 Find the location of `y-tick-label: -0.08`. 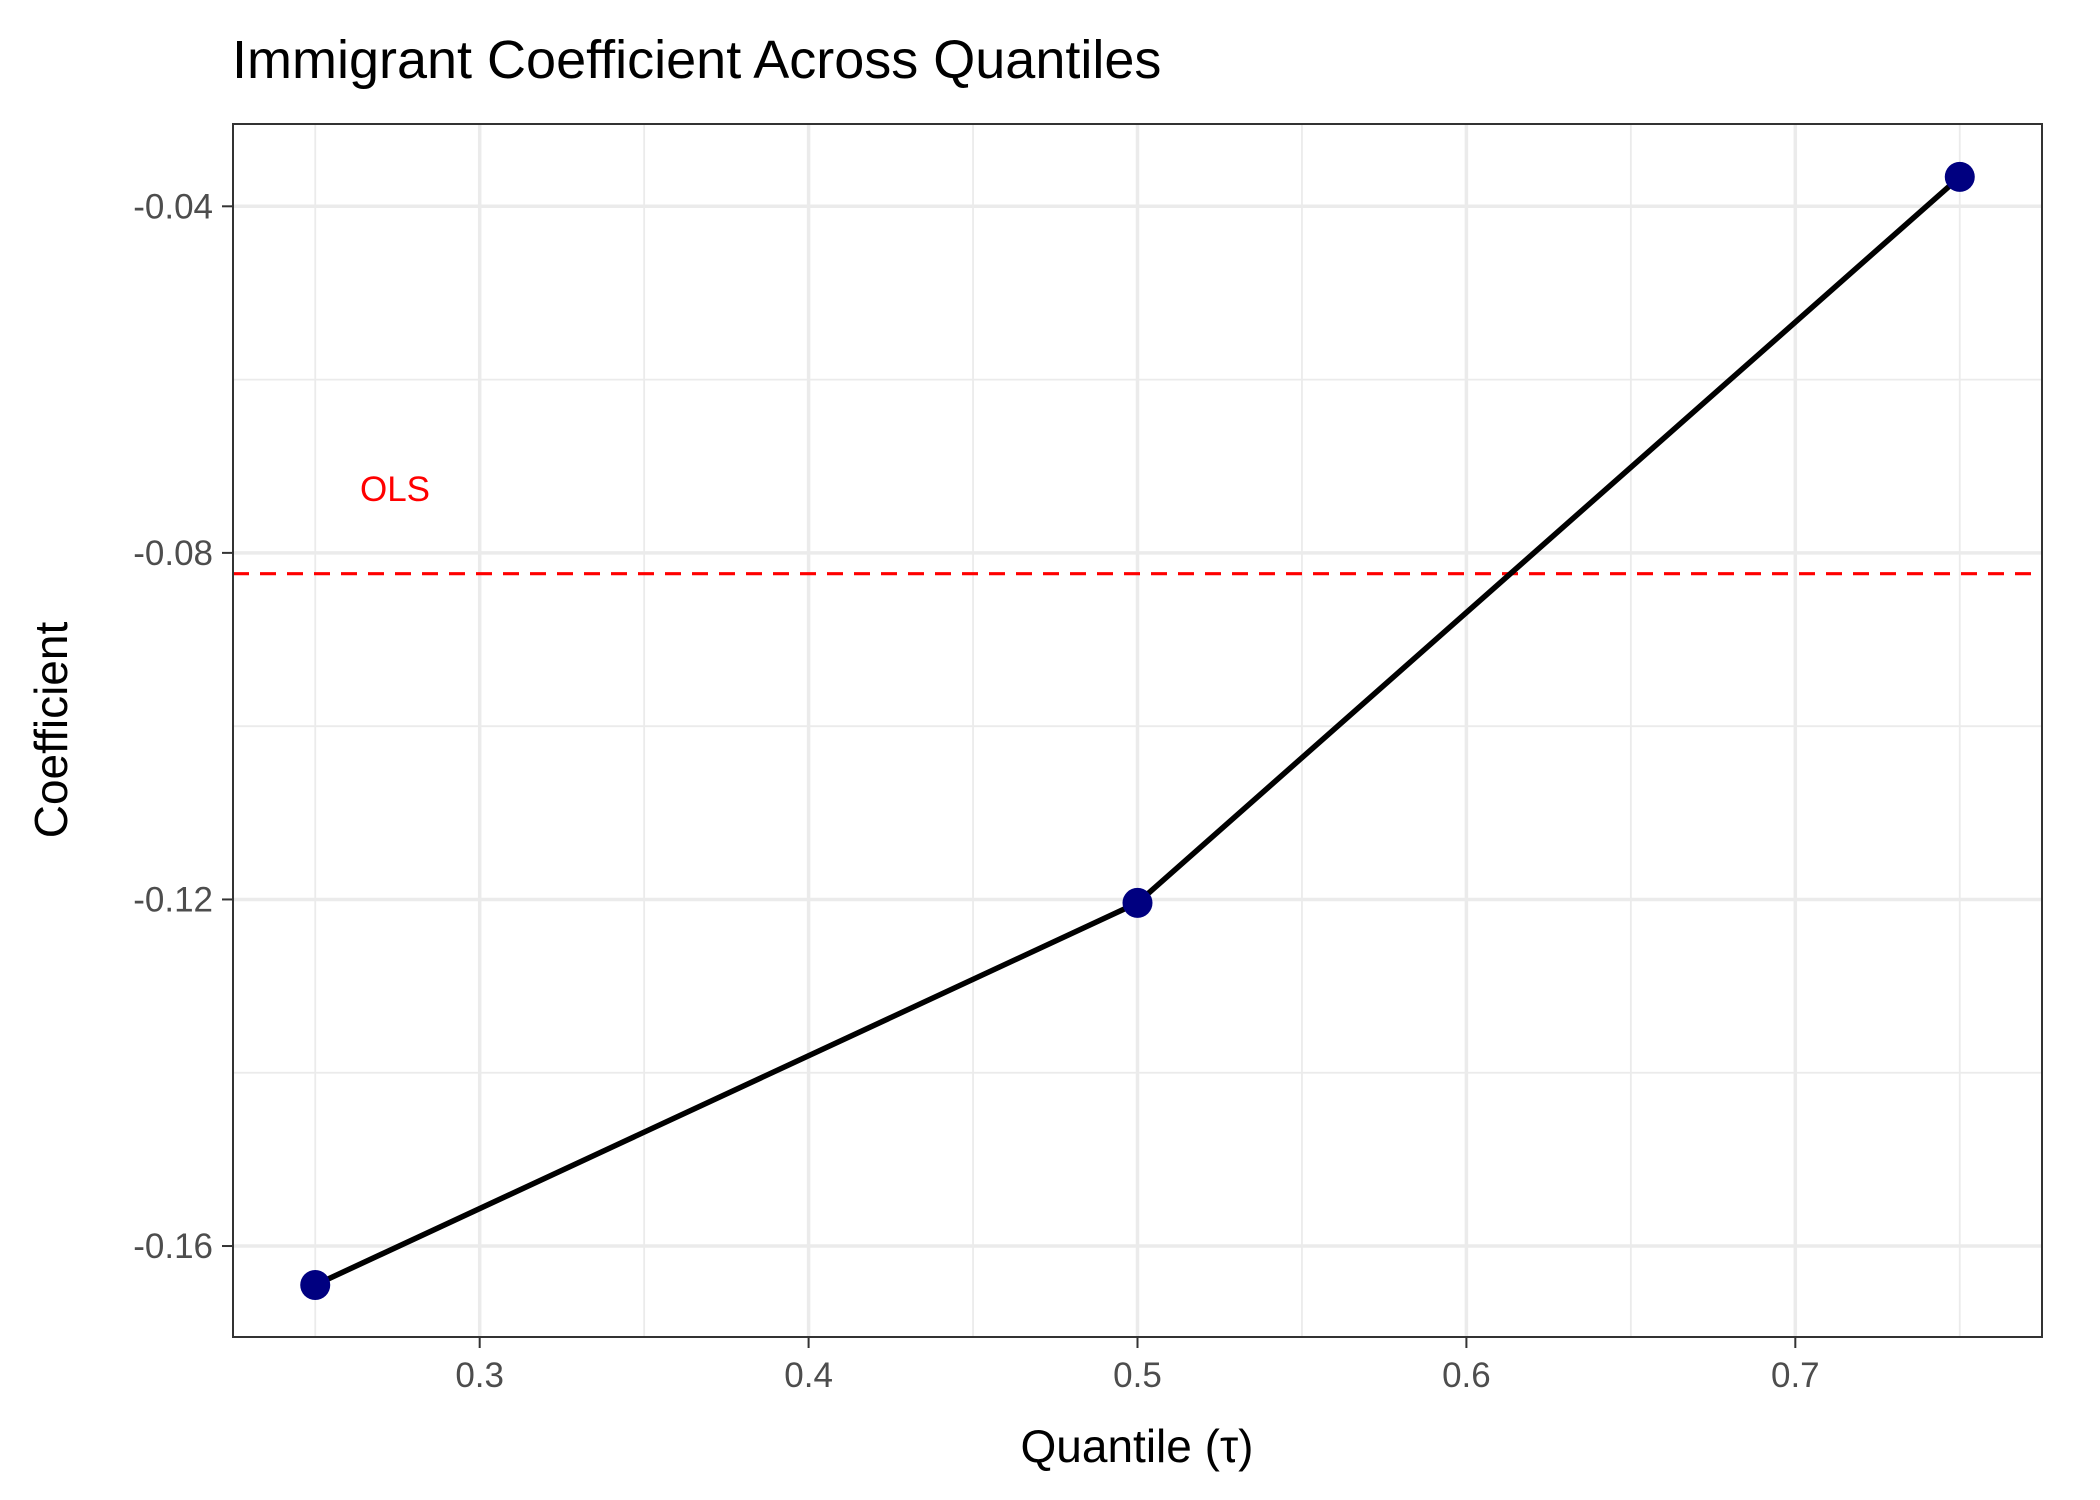

y-tick-label: -0.08 is located at coordinates (173, 553).